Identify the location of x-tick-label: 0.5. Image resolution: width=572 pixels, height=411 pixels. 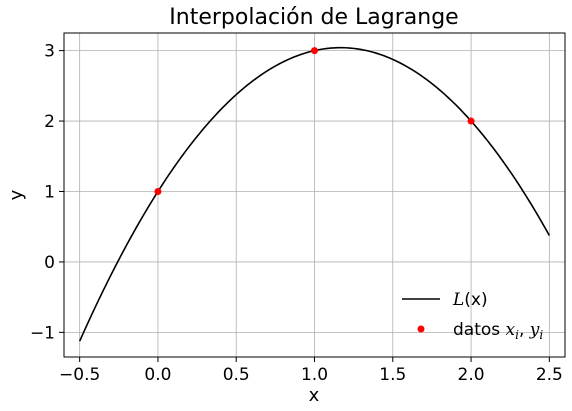
(236, 375).